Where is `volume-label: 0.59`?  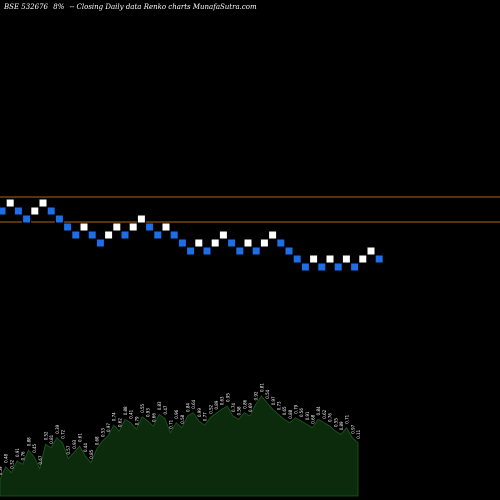
volume-label: 0.59 is located at coordinates (1, 470).